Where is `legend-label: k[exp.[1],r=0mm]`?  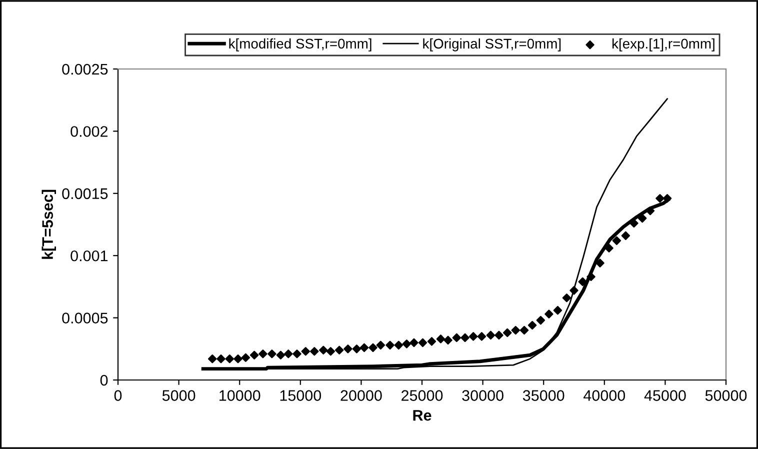 legend-label: k[exp.[1],r=0mm] is located at coordinates (663, 45).